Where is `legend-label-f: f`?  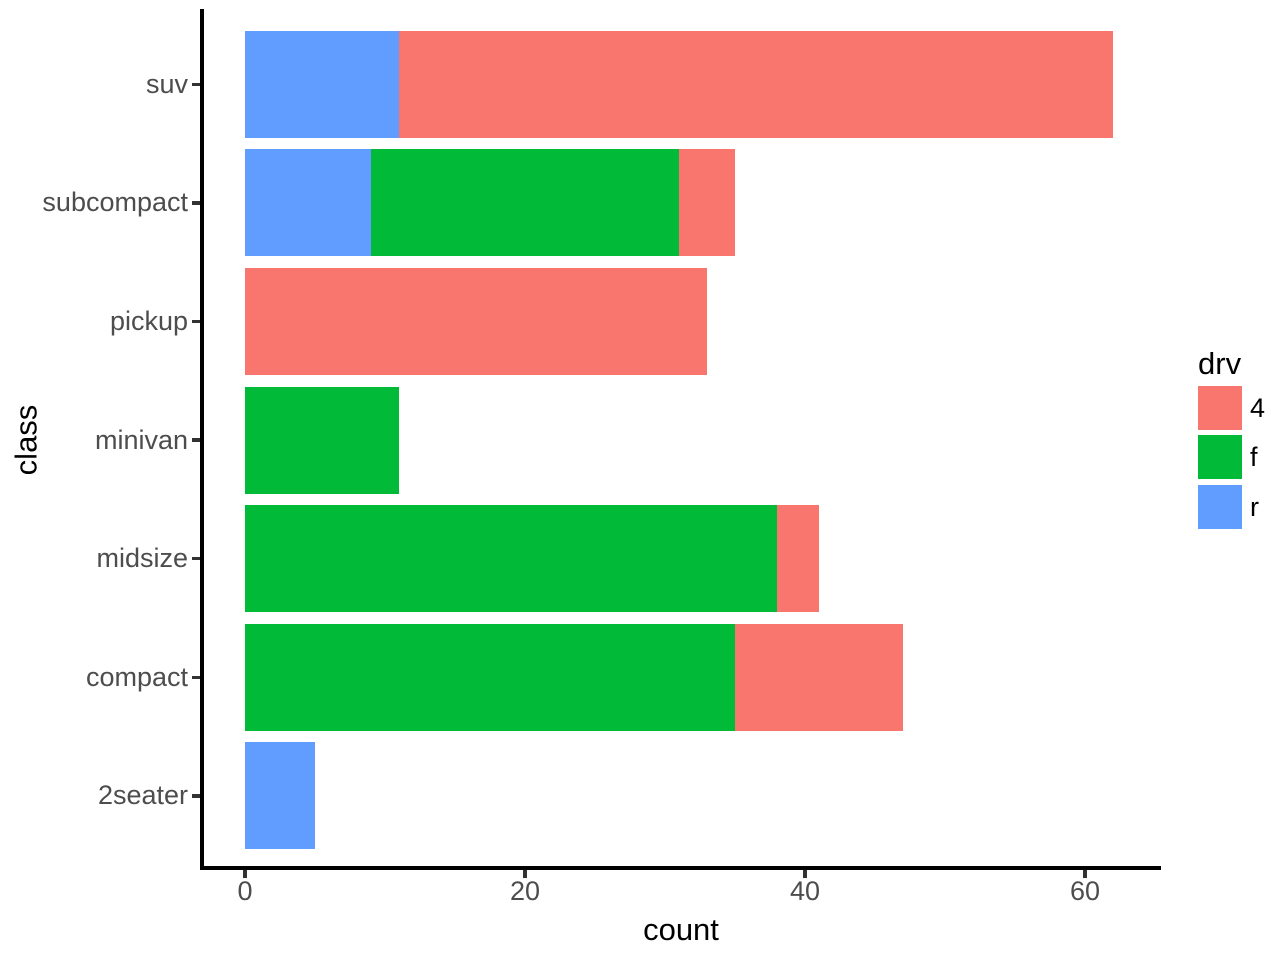
legend-label-f: f is located at coordinates (1254, 457).